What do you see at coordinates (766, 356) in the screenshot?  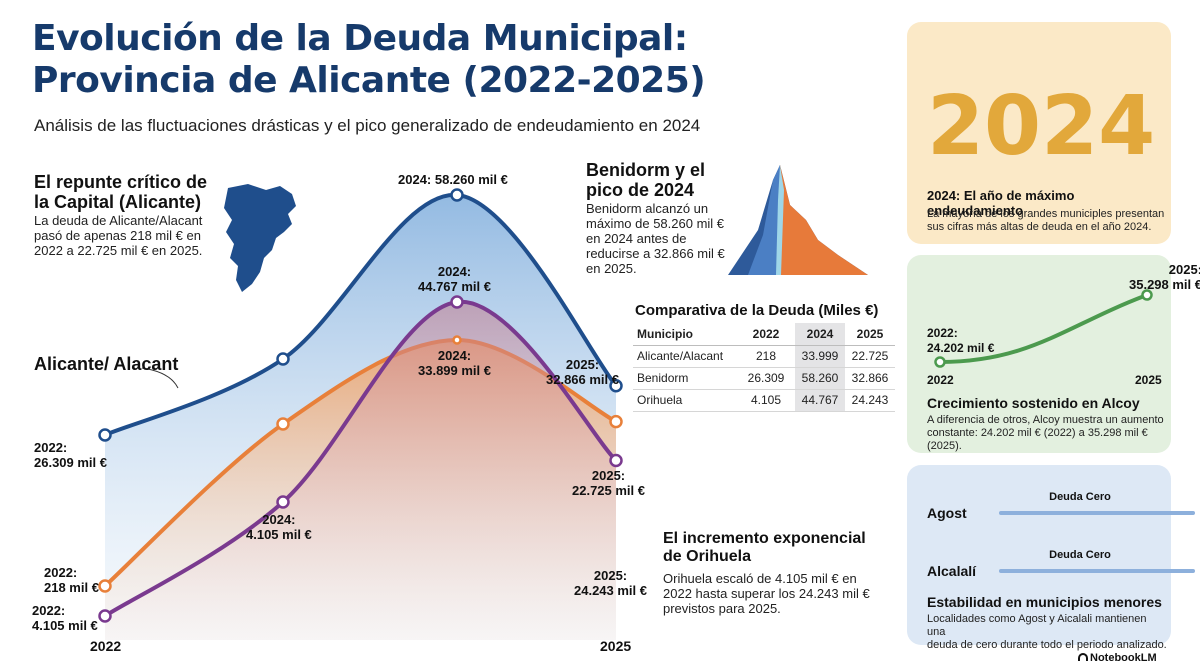 I see `table-cell: 218` at bounding box center [766, 356].